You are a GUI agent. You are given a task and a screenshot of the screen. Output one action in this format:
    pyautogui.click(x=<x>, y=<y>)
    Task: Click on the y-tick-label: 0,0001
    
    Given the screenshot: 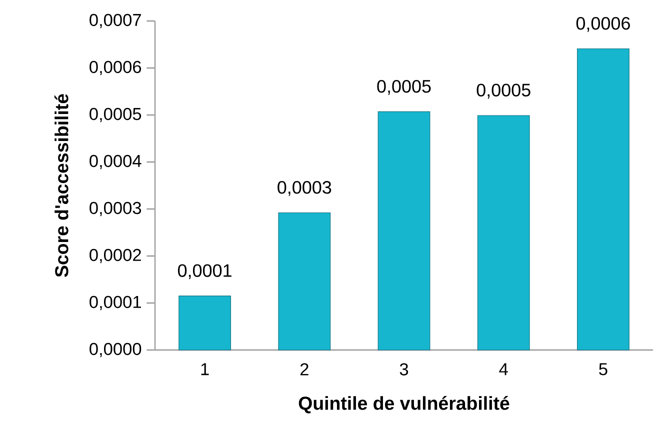 What is the action you would take?
    pyautogui.click(x=115, y=303)
    